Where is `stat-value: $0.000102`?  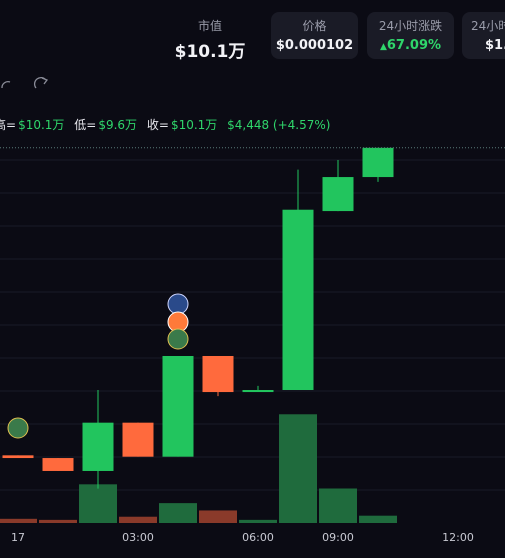
stat-value: $0.000102 is located at coordinates (314, 45).